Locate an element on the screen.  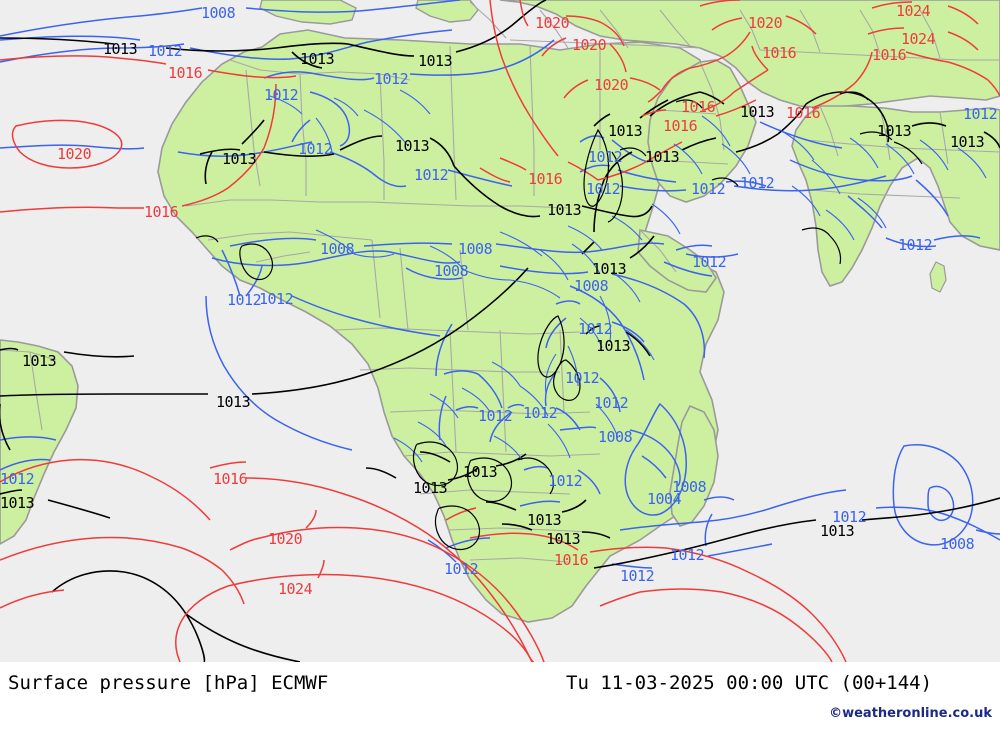
land-horn-of-africa is located at coordinates (677, 261).